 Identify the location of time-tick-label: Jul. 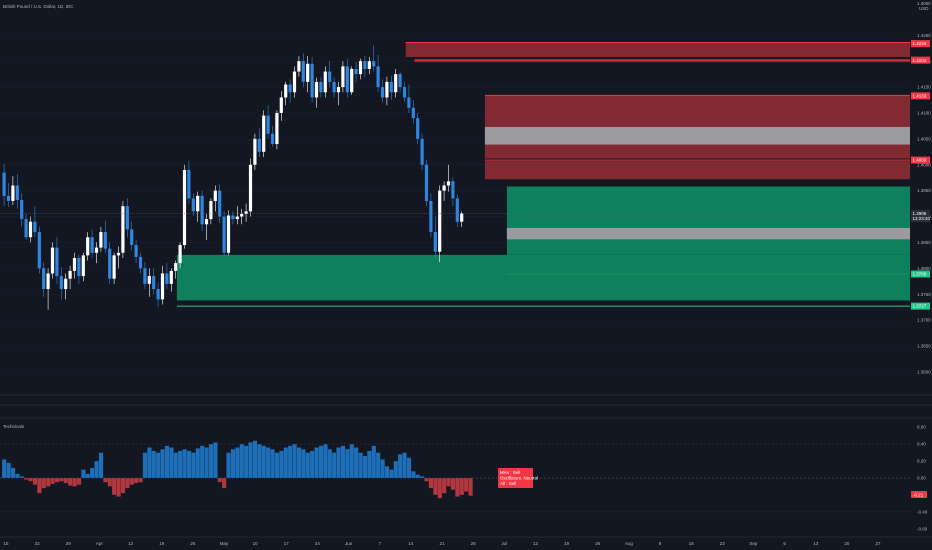
(504, 543).